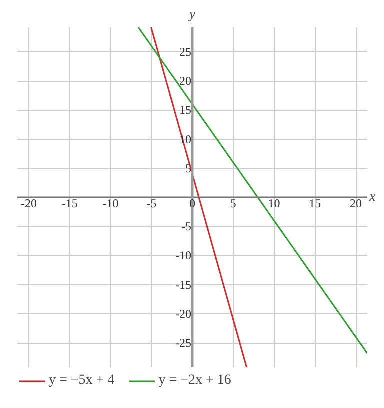 This screenshot has height=408, width=384. Describe the element at coordinates (193, 203) in the screenshot. I see `x-tick-label: 0` at that location.